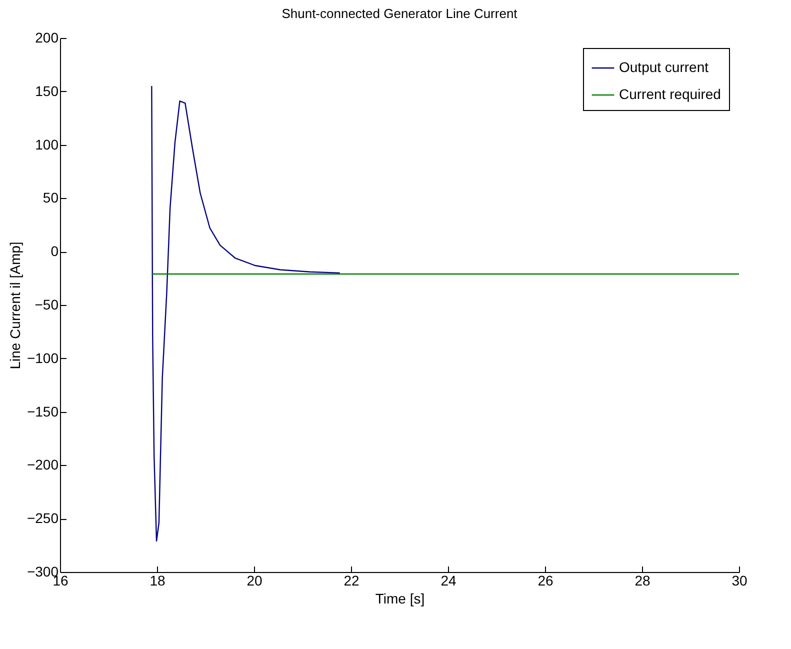  What do you see at coordinates (400, 598) in the screenshot?
I see `x-axis-title: Time [s]` at bounding box center [400, 598].